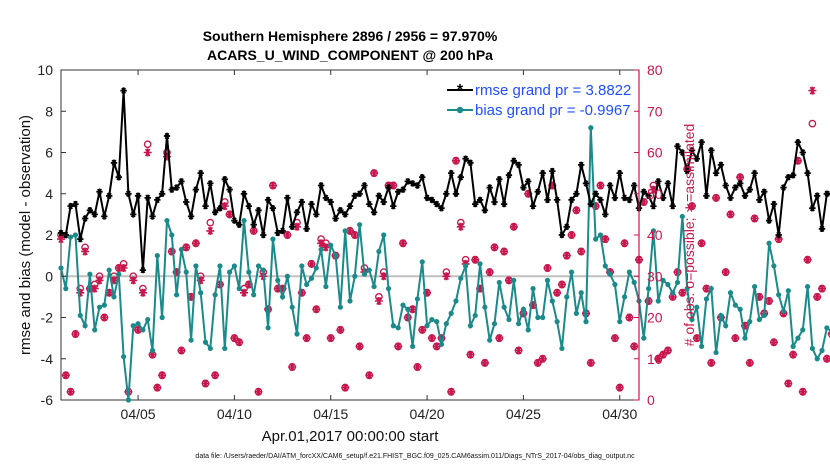 The height and width of the screenshot is (470, 830). What do you see at coordinates (49, 235) in the screenshot?
I see `y-tick-label: 2` at bounding box center [49, 235].